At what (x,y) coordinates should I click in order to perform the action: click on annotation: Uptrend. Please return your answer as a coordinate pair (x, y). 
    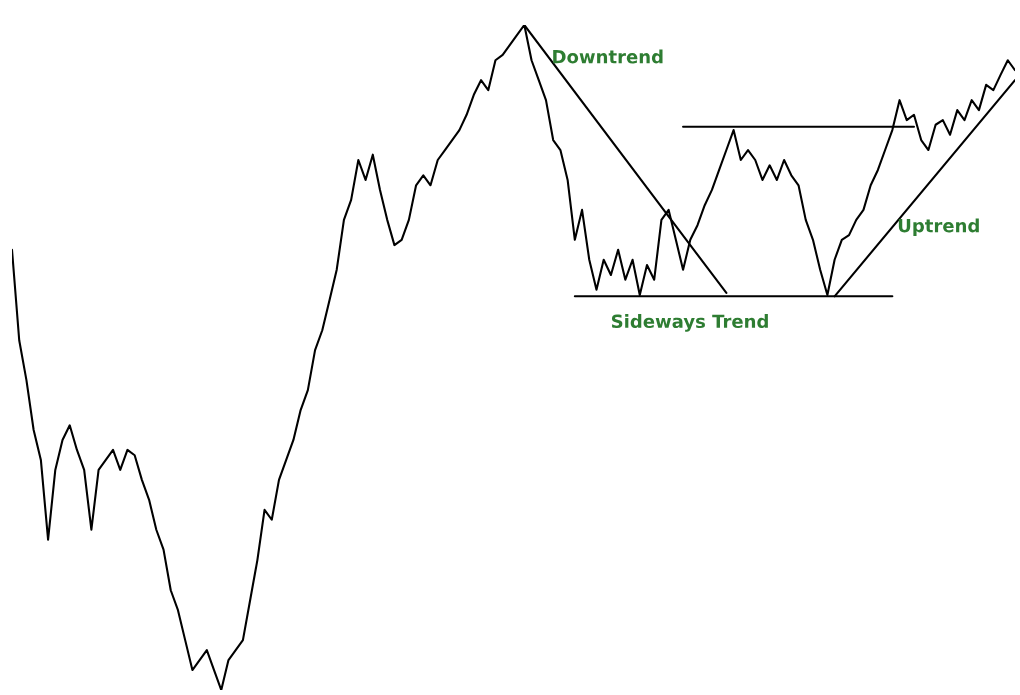
    Looking at the image, I should click on (938, 227).